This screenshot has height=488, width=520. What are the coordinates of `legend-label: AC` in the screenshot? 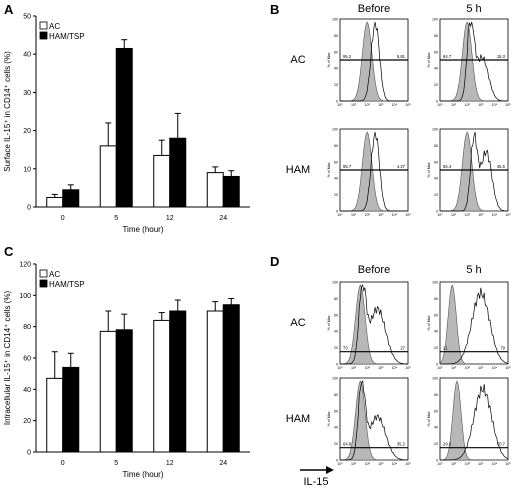 It's located at (54, 274).